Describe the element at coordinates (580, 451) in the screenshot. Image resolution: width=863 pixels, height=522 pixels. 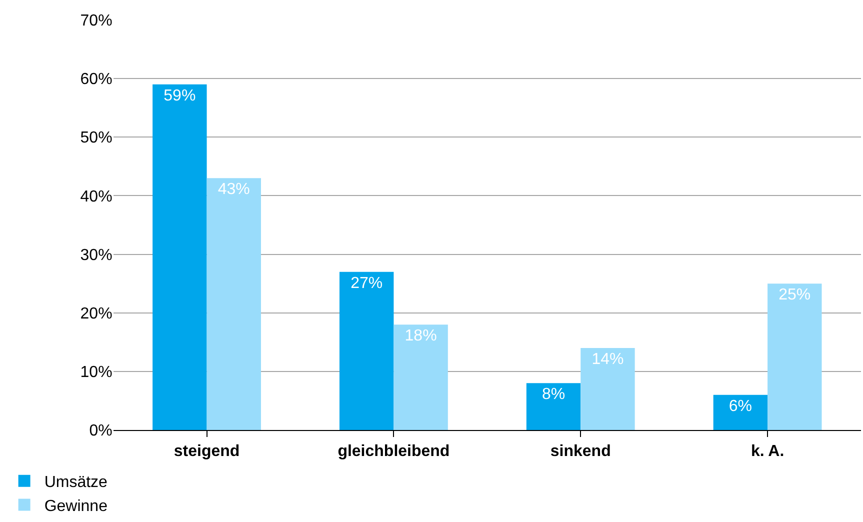
I see `x-tick-label: sinkend` at that location.